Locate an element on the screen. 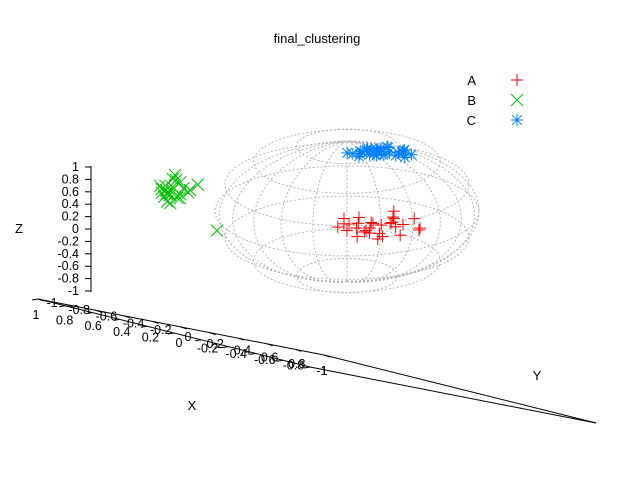 The height and width of the screenshot is (480, 640). data-points is located at coordinates (289, 192).